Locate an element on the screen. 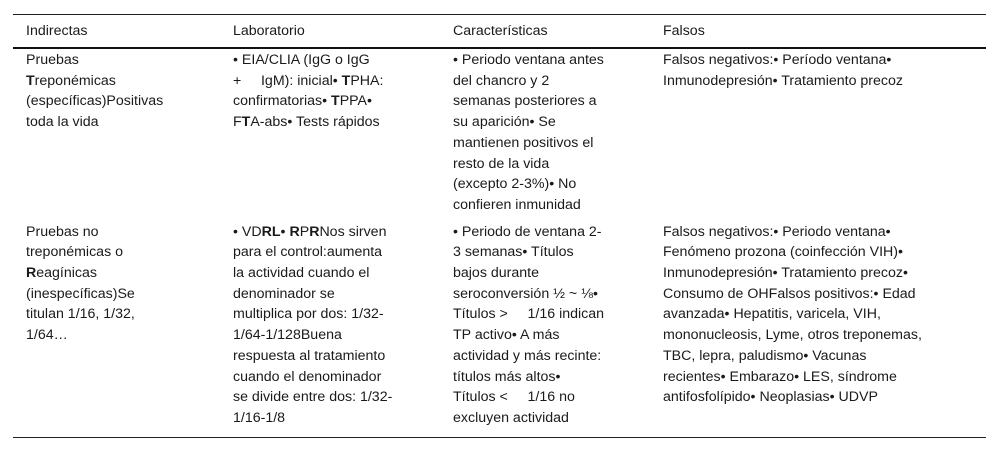 The height and width of the screenshot is (452, 1000). cell-line: Consumo de OHFalsos positivos:• Edad is located at coordinates (824, 294).